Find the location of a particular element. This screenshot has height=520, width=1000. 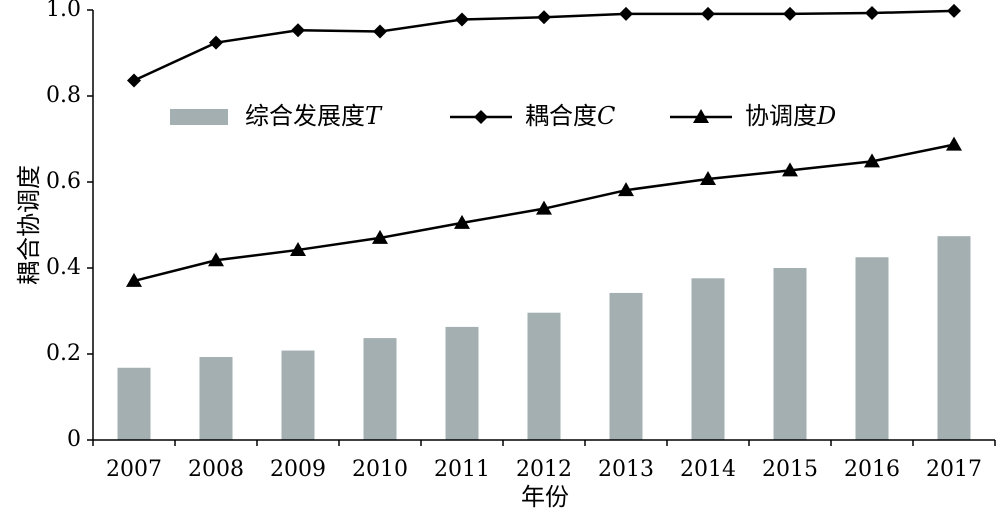

bar-2013 is located at coordinates (626, 366).